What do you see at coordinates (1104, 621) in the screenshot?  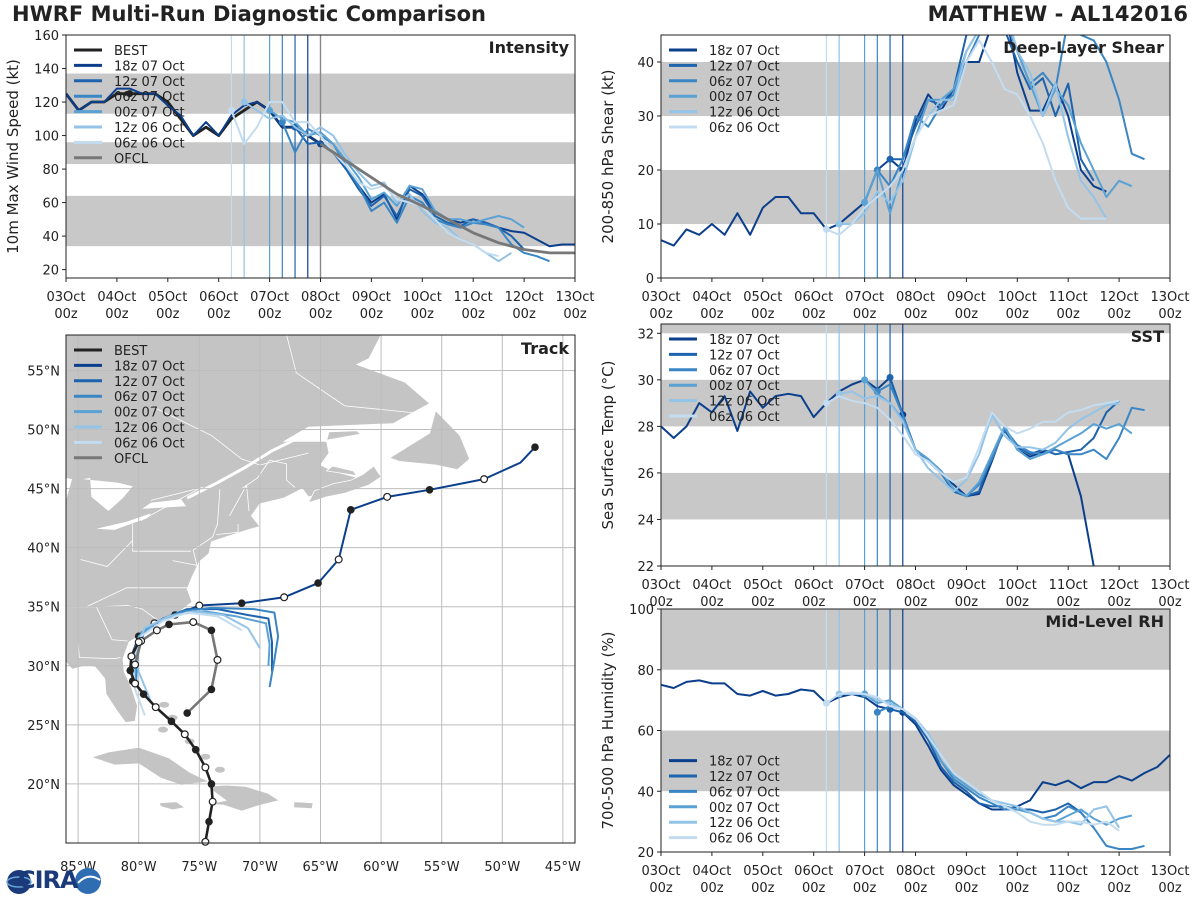 I see `panel-title: Mid-Level RH` at bounding box center [1104, 621].